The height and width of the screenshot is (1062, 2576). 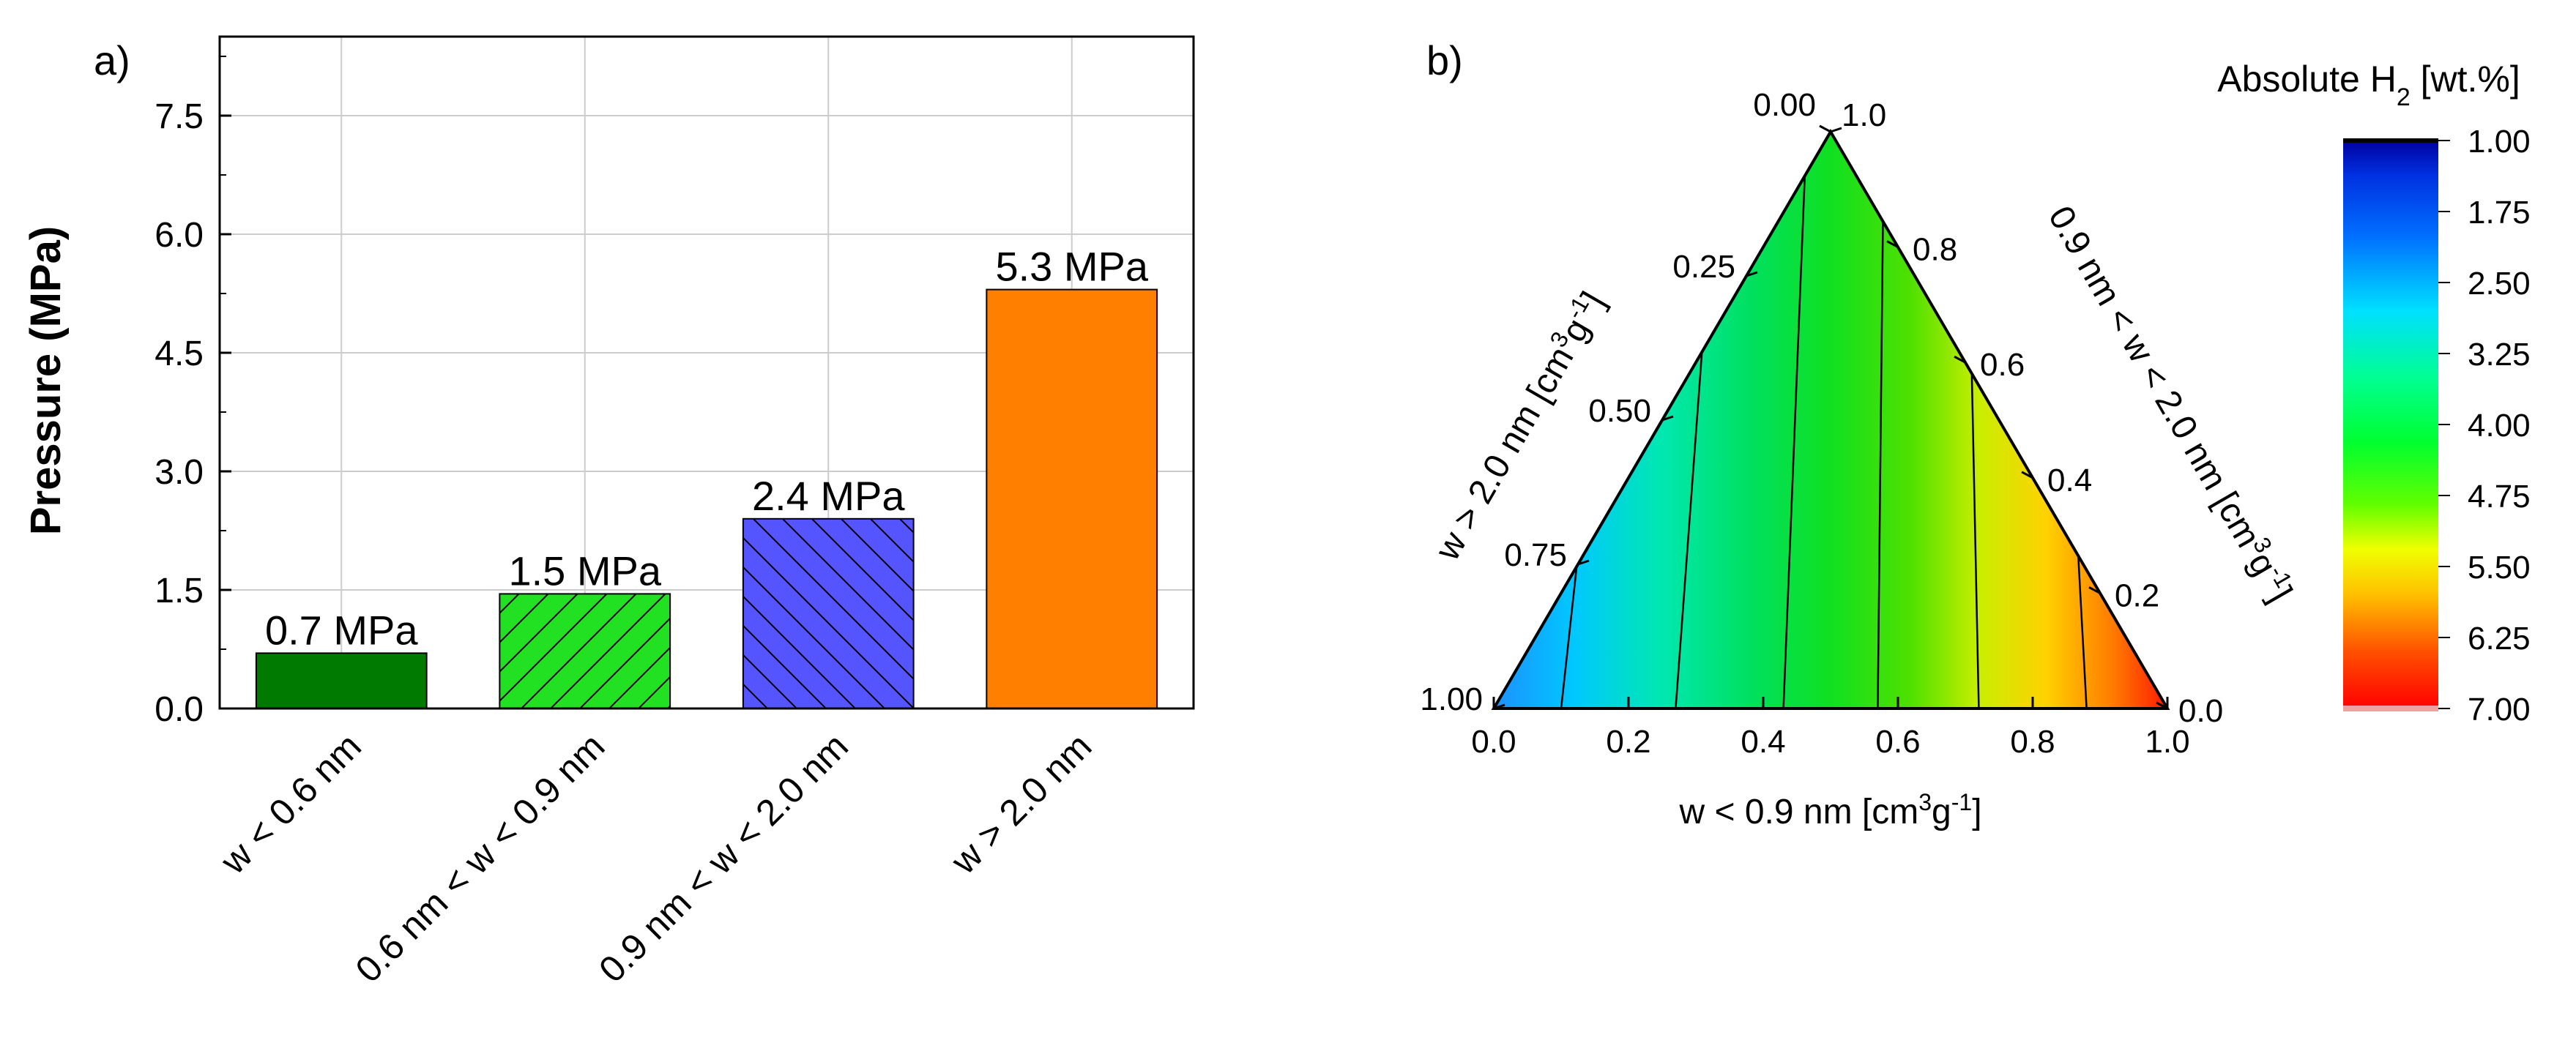 What do you see at coordinates (1784, 105) in the screenshot?
I see `left-tick-label: 0.00` at bounding box center [1784, 105].